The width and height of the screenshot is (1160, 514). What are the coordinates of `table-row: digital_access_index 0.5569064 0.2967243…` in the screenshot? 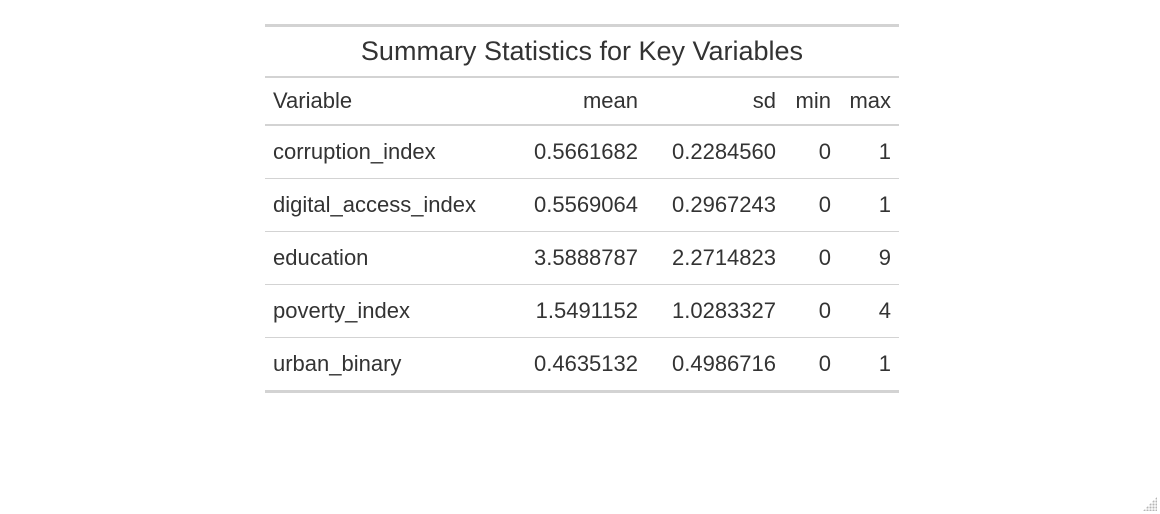 It's located at (582, 205).